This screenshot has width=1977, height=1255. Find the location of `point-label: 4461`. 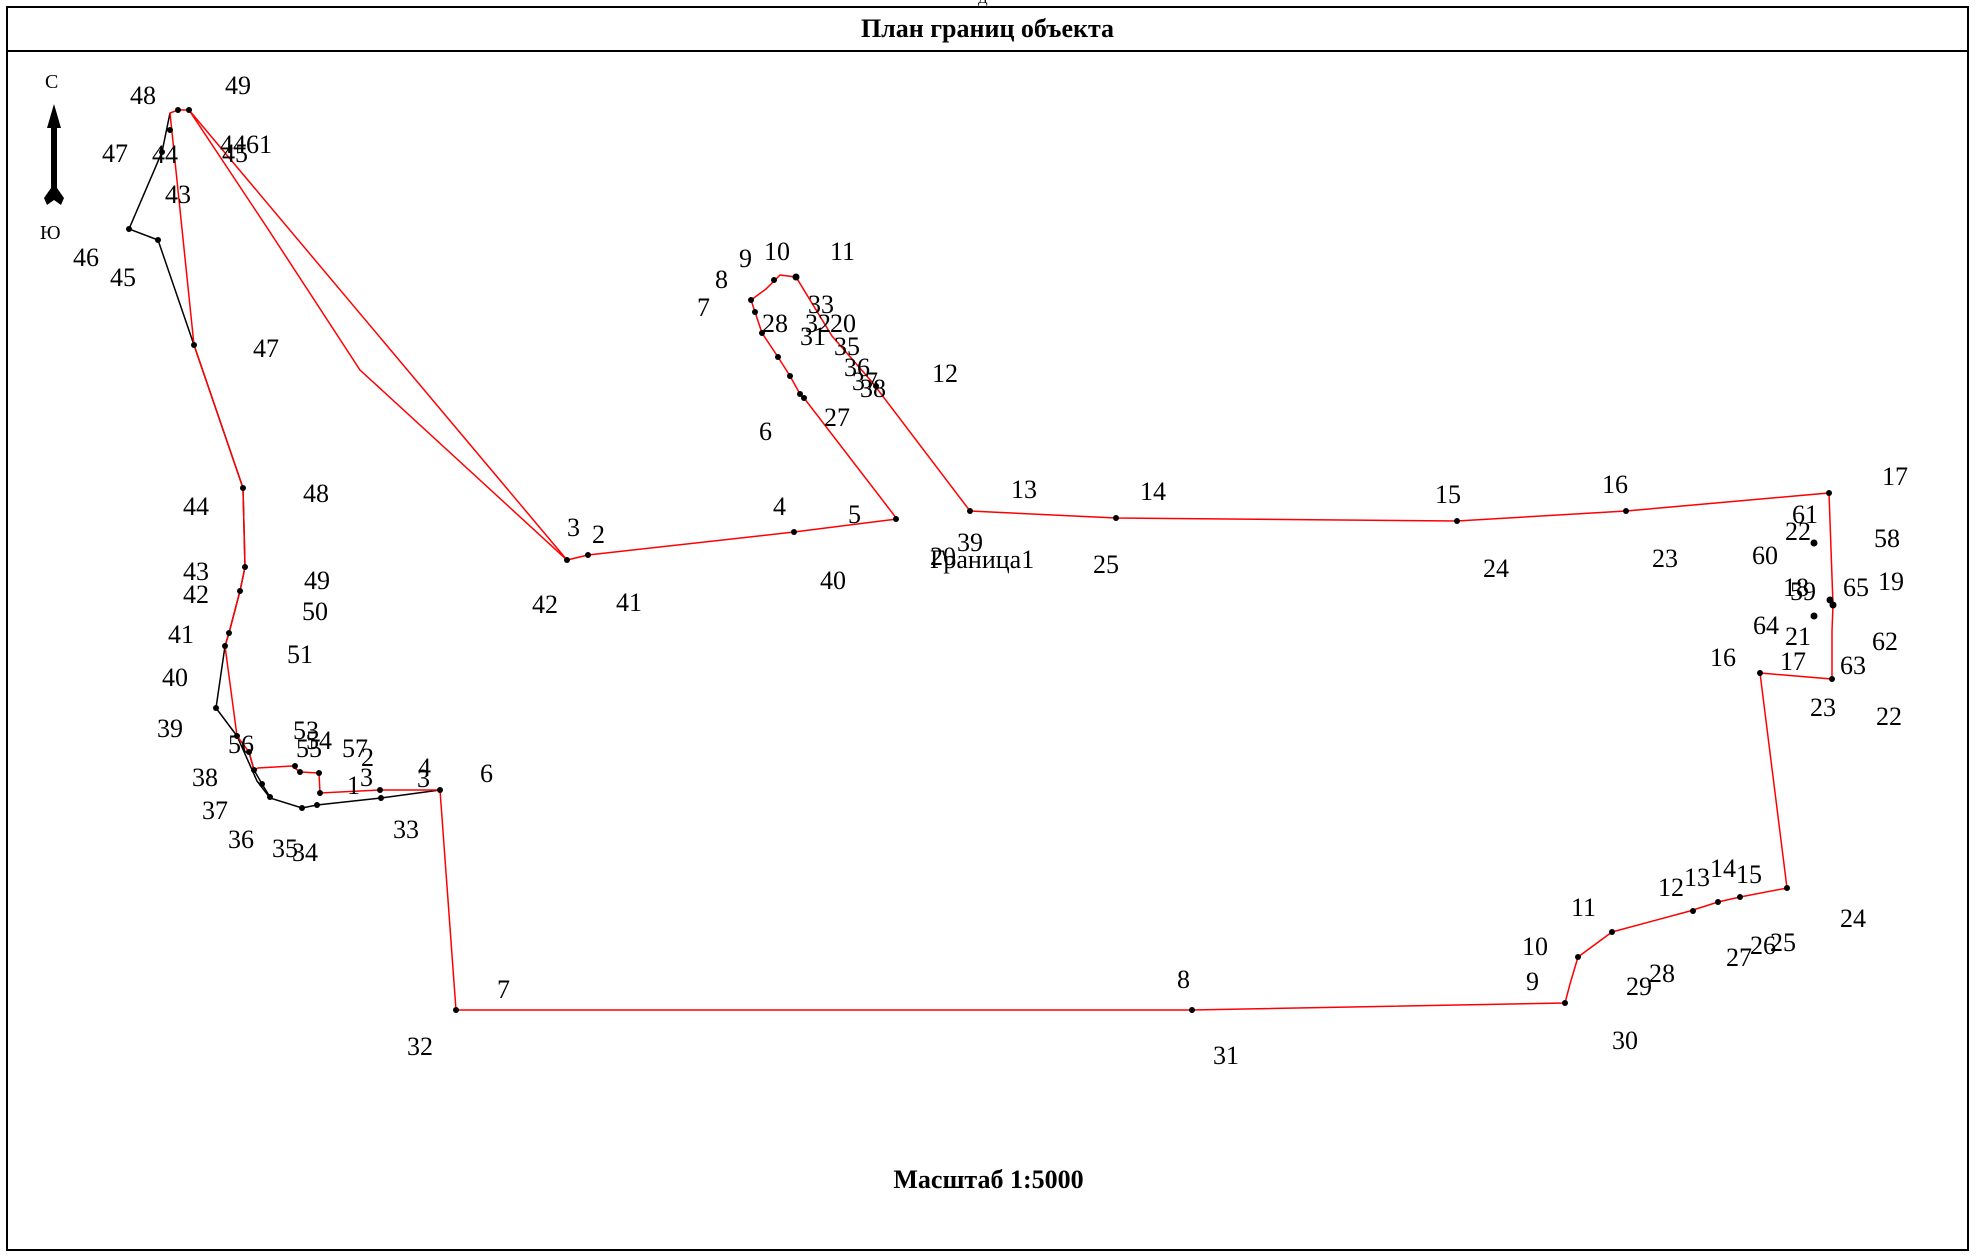

point-label: 4461 is located at coordinates (246, 144).